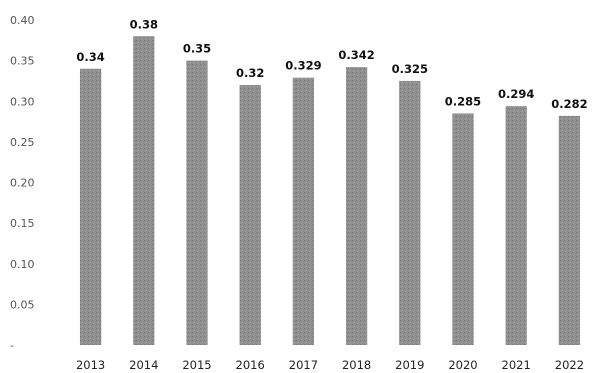 The width and height of the screenshot is (603, 373). Describe the element at coordinates (409, 365) in the screenshot. I see `x-tick-label-2019: 2019` at that location.